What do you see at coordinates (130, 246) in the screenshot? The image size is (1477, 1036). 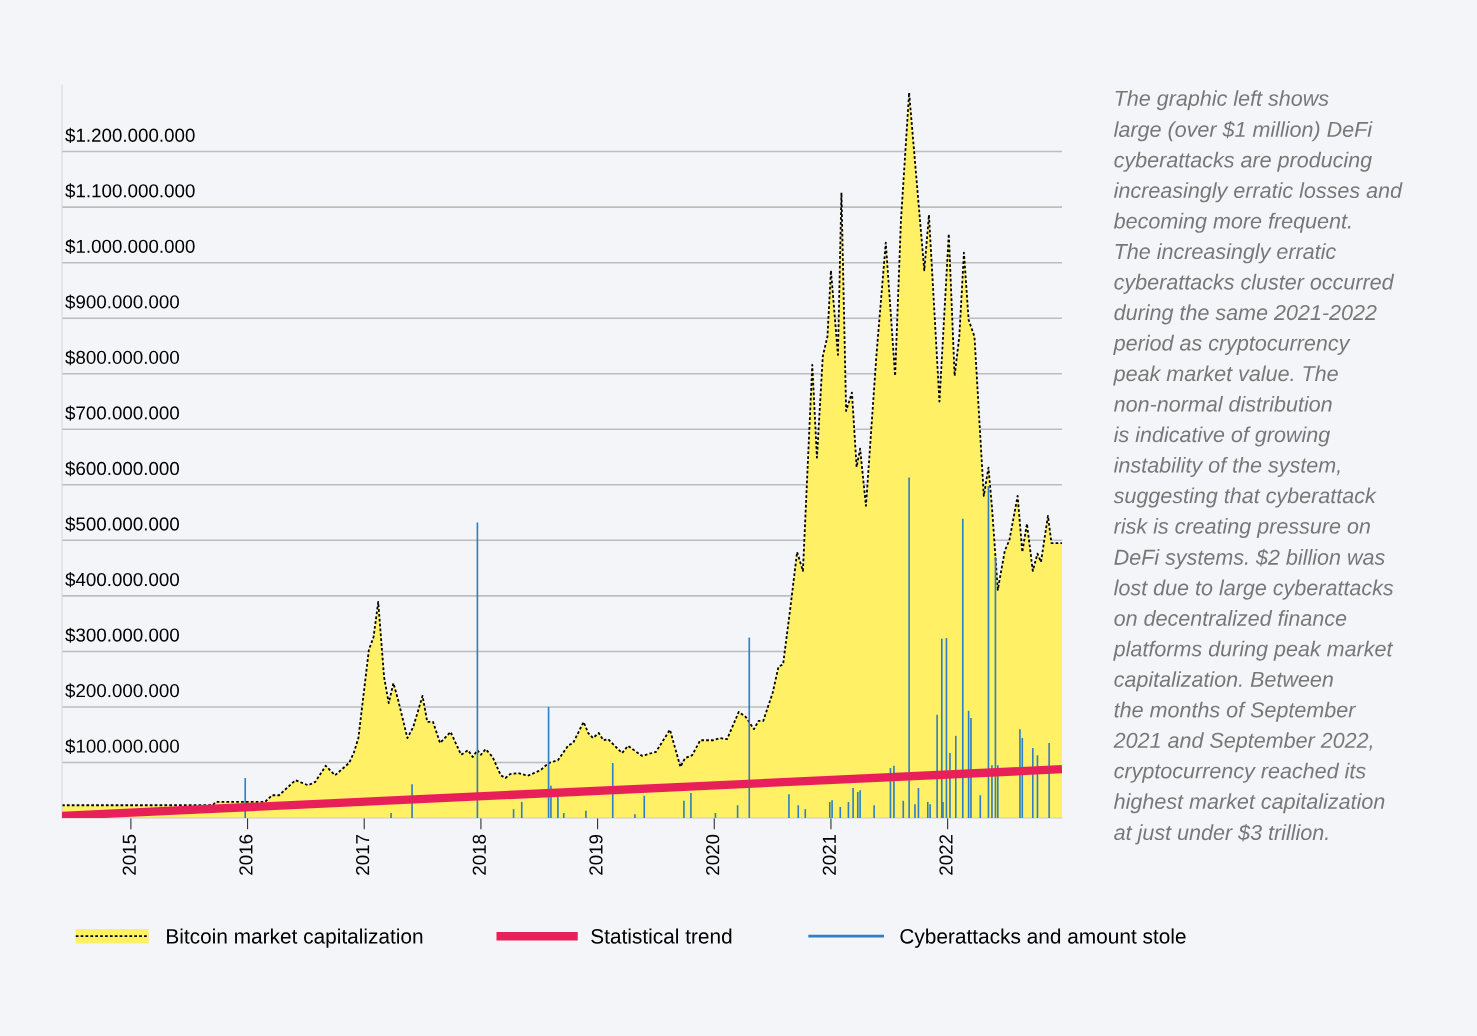 I see `y-tick-label: $1.000.000.000` at bounding box center [130, 246].